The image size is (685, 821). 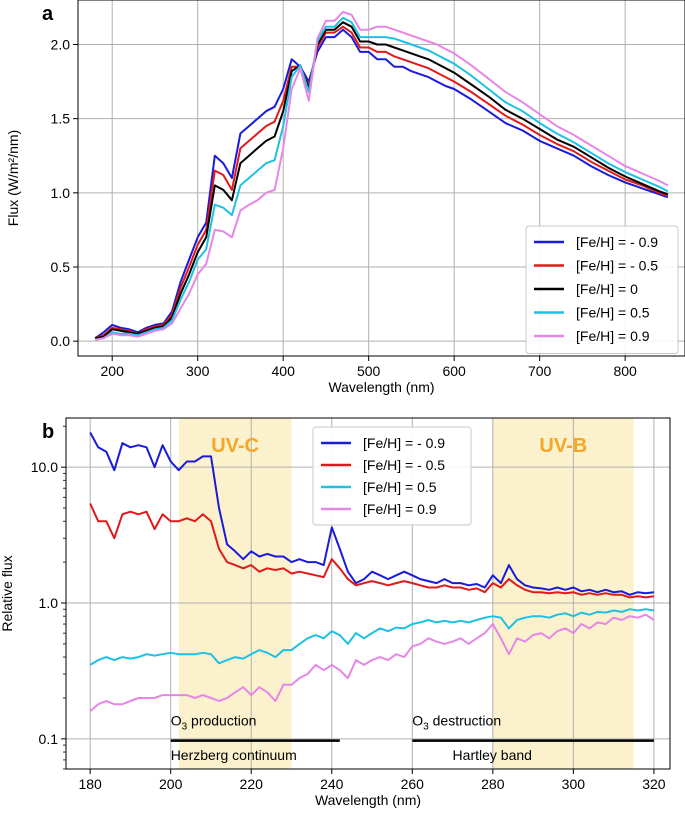 What do you see at coordinates (235, 593) in the screenshot?
I see `band-uv-c` at bounding box center [235, 593].